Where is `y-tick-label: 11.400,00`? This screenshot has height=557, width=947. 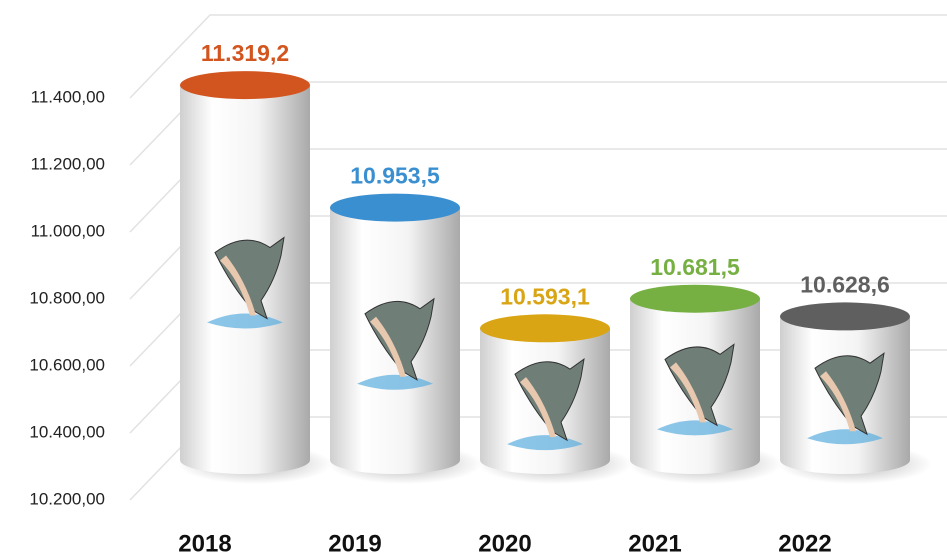
y-tick-label: 11.400,00 is located at coordinates (68, 96).